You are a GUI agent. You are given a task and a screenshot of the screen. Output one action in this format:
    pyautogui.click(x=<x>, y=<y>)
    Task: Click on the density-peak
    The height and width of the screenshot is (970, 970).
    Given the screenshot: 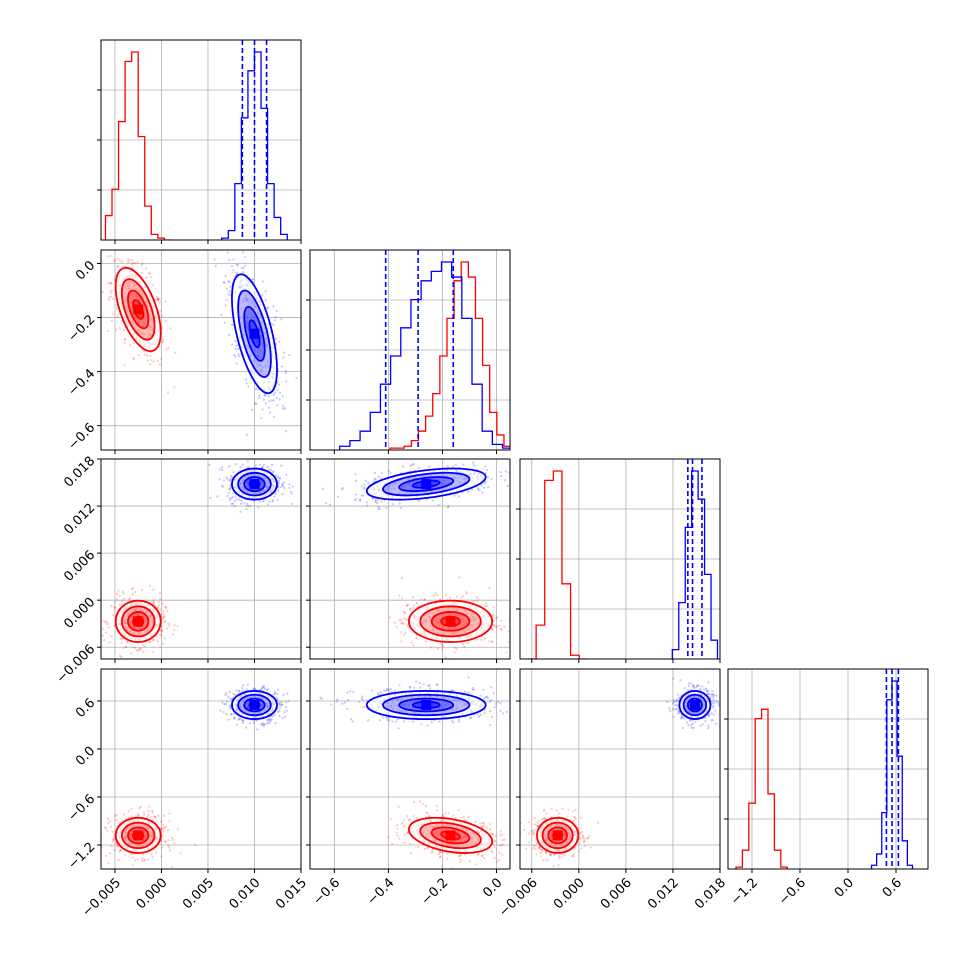 What is the action you would take?
    pyautogui.click(x=254, y=705)
    